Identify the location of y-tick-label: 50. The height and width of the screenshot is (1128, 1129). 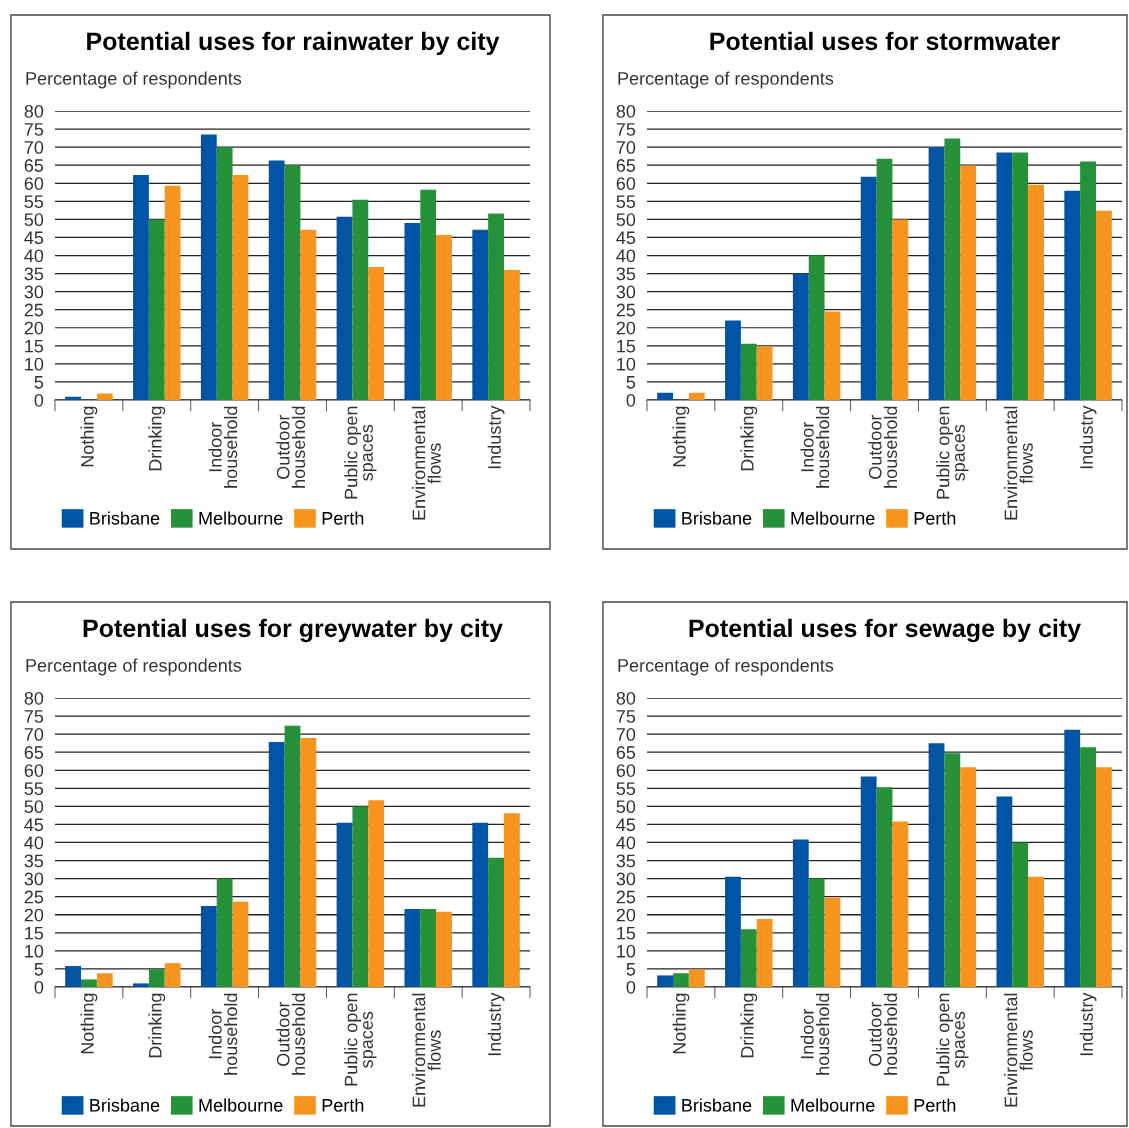
(34, 807).